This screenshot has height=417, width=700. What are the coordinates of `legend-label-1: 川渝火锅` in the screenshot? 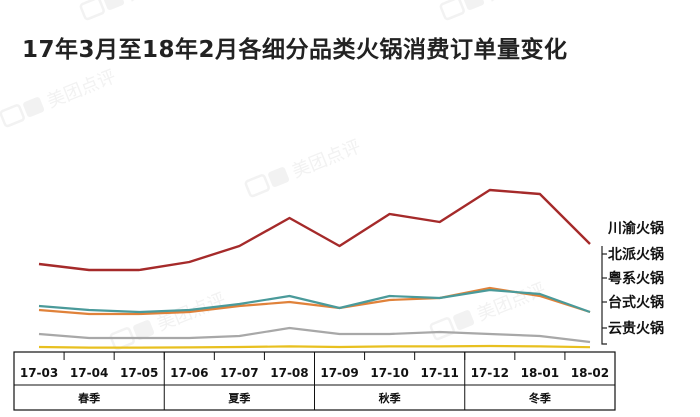 It's located at (635, 228).